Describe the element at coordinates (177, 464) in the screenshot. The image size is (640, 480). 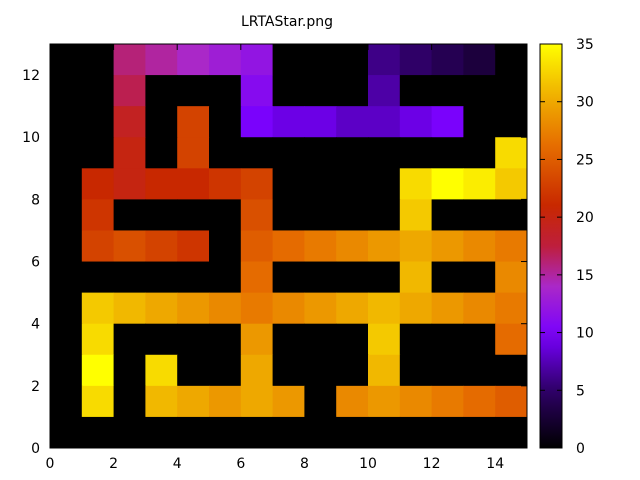
I see `x-tick-label: 4` at that location.